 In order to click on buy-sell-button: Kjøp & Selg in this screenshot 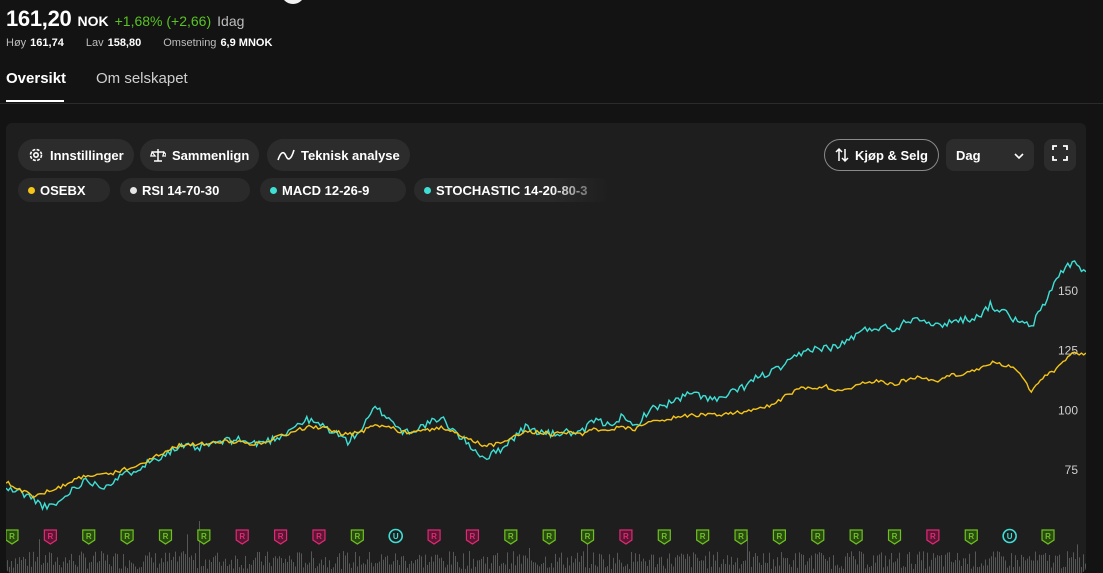, I will do `click(881, 155)`.